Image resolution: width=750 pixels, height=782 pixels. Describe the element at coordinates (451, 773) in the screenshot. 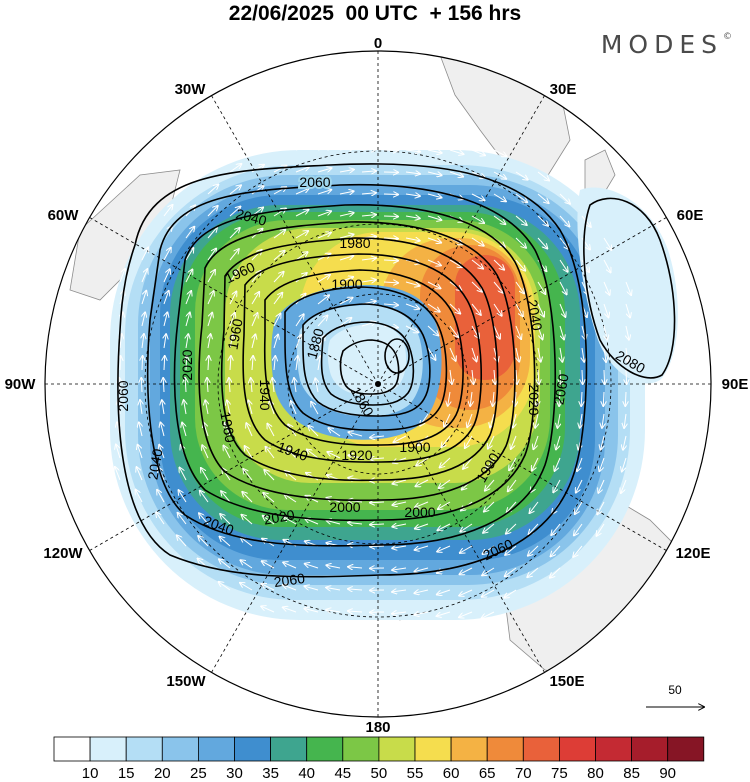

I see `colorbar-tick-label: 60` at that location.